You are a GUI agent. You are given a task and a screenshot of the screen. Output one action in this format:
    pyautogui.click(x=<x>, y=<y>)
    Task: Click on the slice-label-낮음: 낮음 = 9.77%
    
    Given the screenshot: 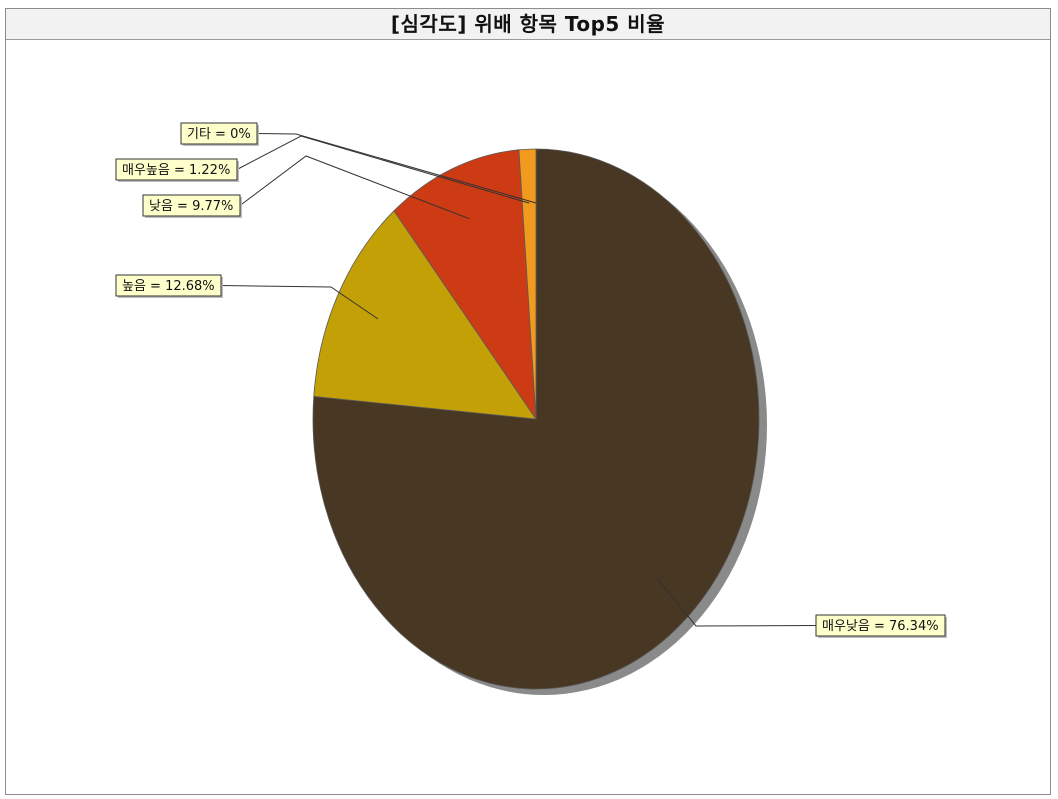 What is the action you would take?
    pyautogui.click(x=192, y=206)
    